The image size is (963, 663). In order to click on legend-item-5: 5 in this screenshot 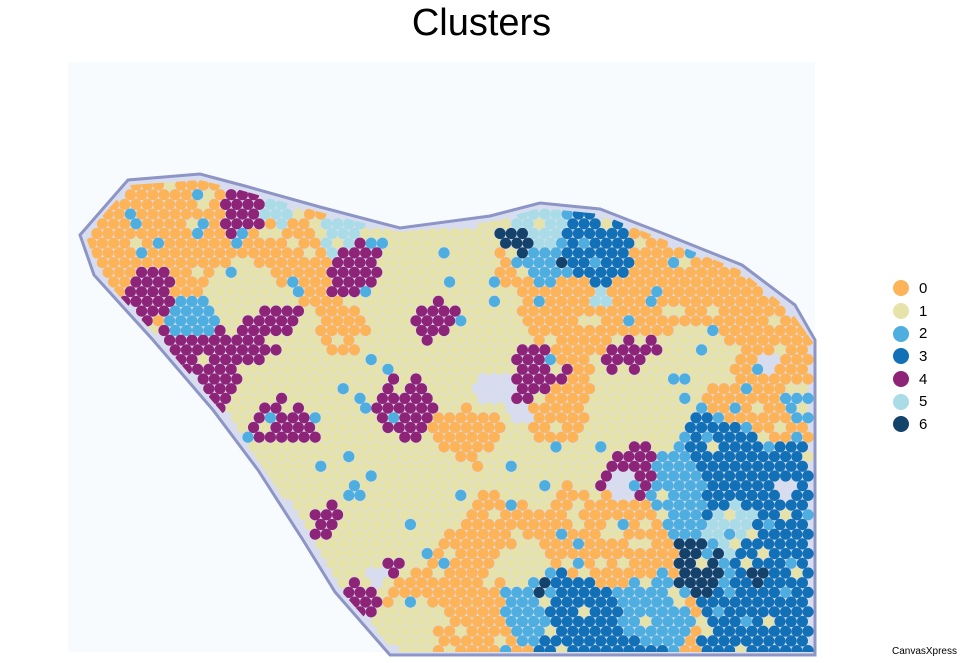, I will do `click(910, 401)`.